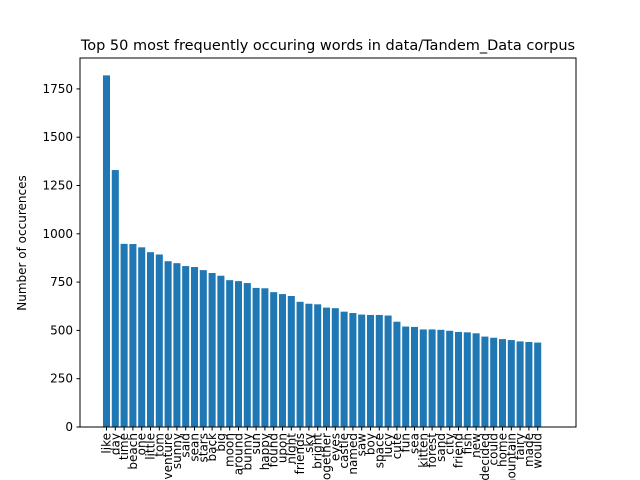  What do you see at coordinates (291, 361) in the screenshot?
I see `bar-night` at bounding box center [291, 361].